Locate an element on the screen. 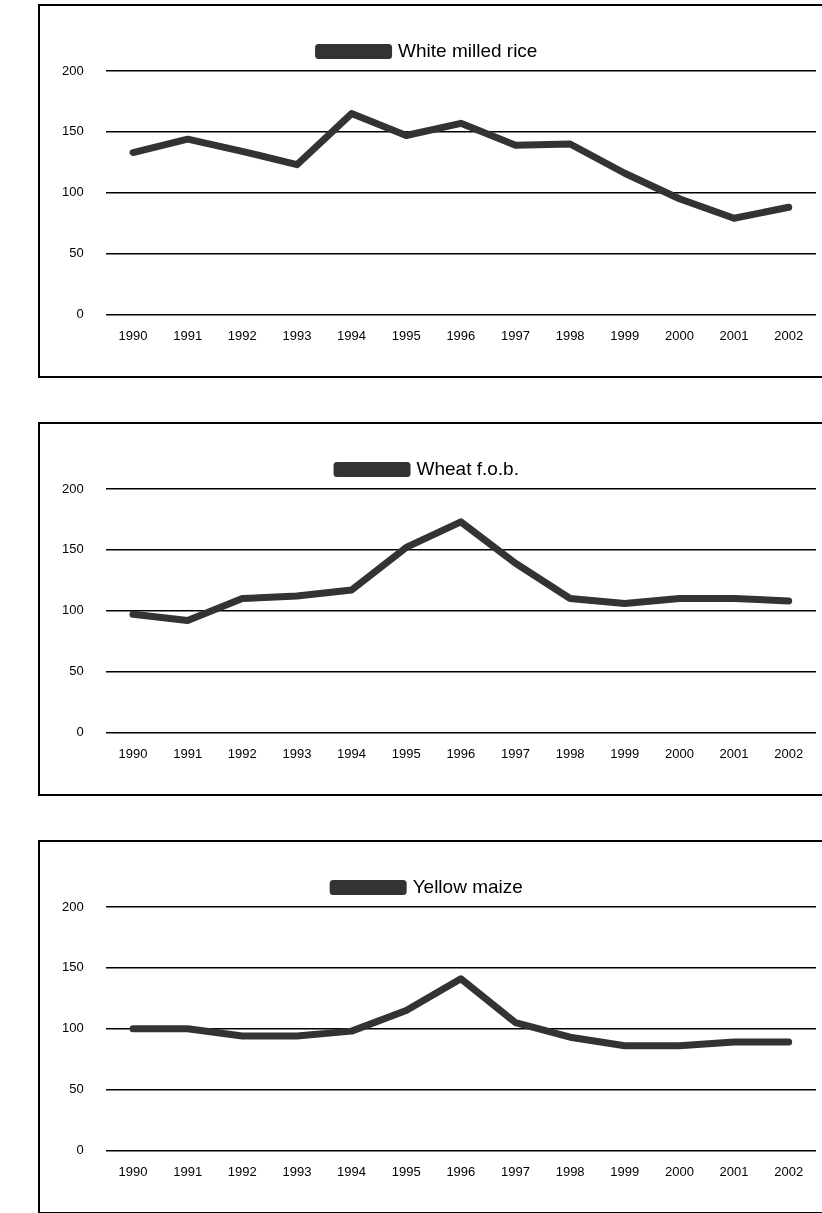 The height and width of the screenshot is (1213, 822). legend-label: Yellow maize is located at coordinates (467, 886).